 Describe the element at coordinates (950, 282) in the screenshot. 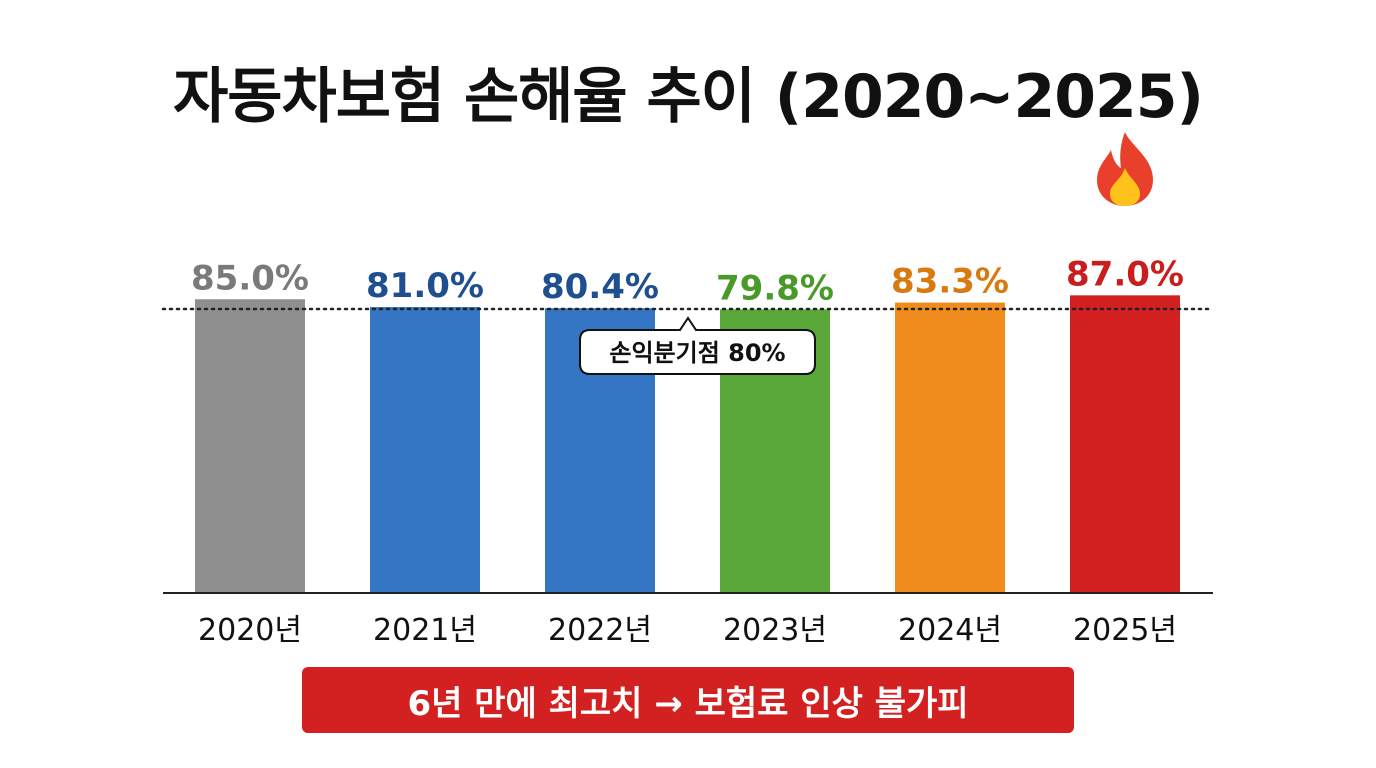

I see `value-label: 83.3%` at that location.